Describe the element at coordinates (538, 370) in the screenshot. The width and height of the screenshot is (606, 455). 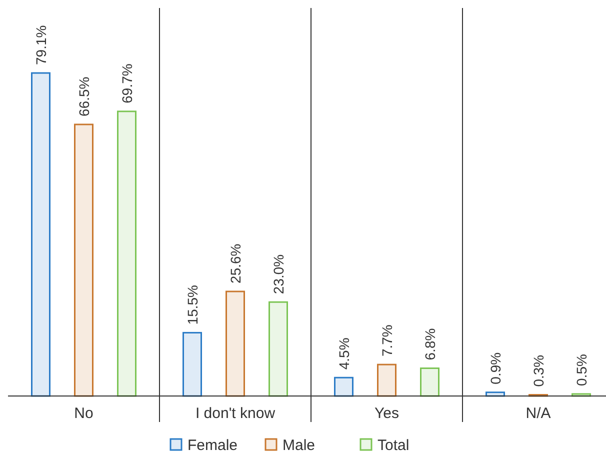
I see `data-label: 0.3%` at that location.